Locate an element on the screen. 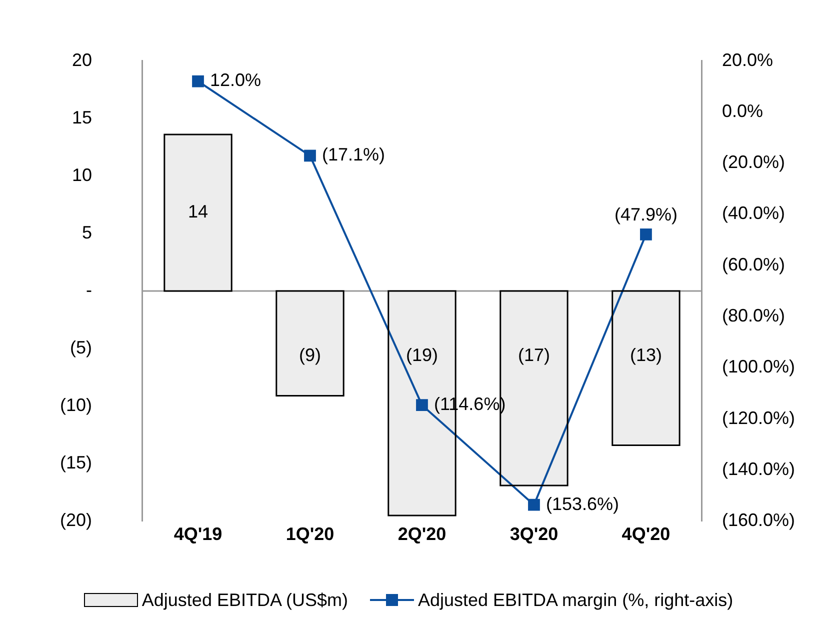 The image size is (817, 622). y2-tick-label: (40.0%) is located at coordinates (753, 213).